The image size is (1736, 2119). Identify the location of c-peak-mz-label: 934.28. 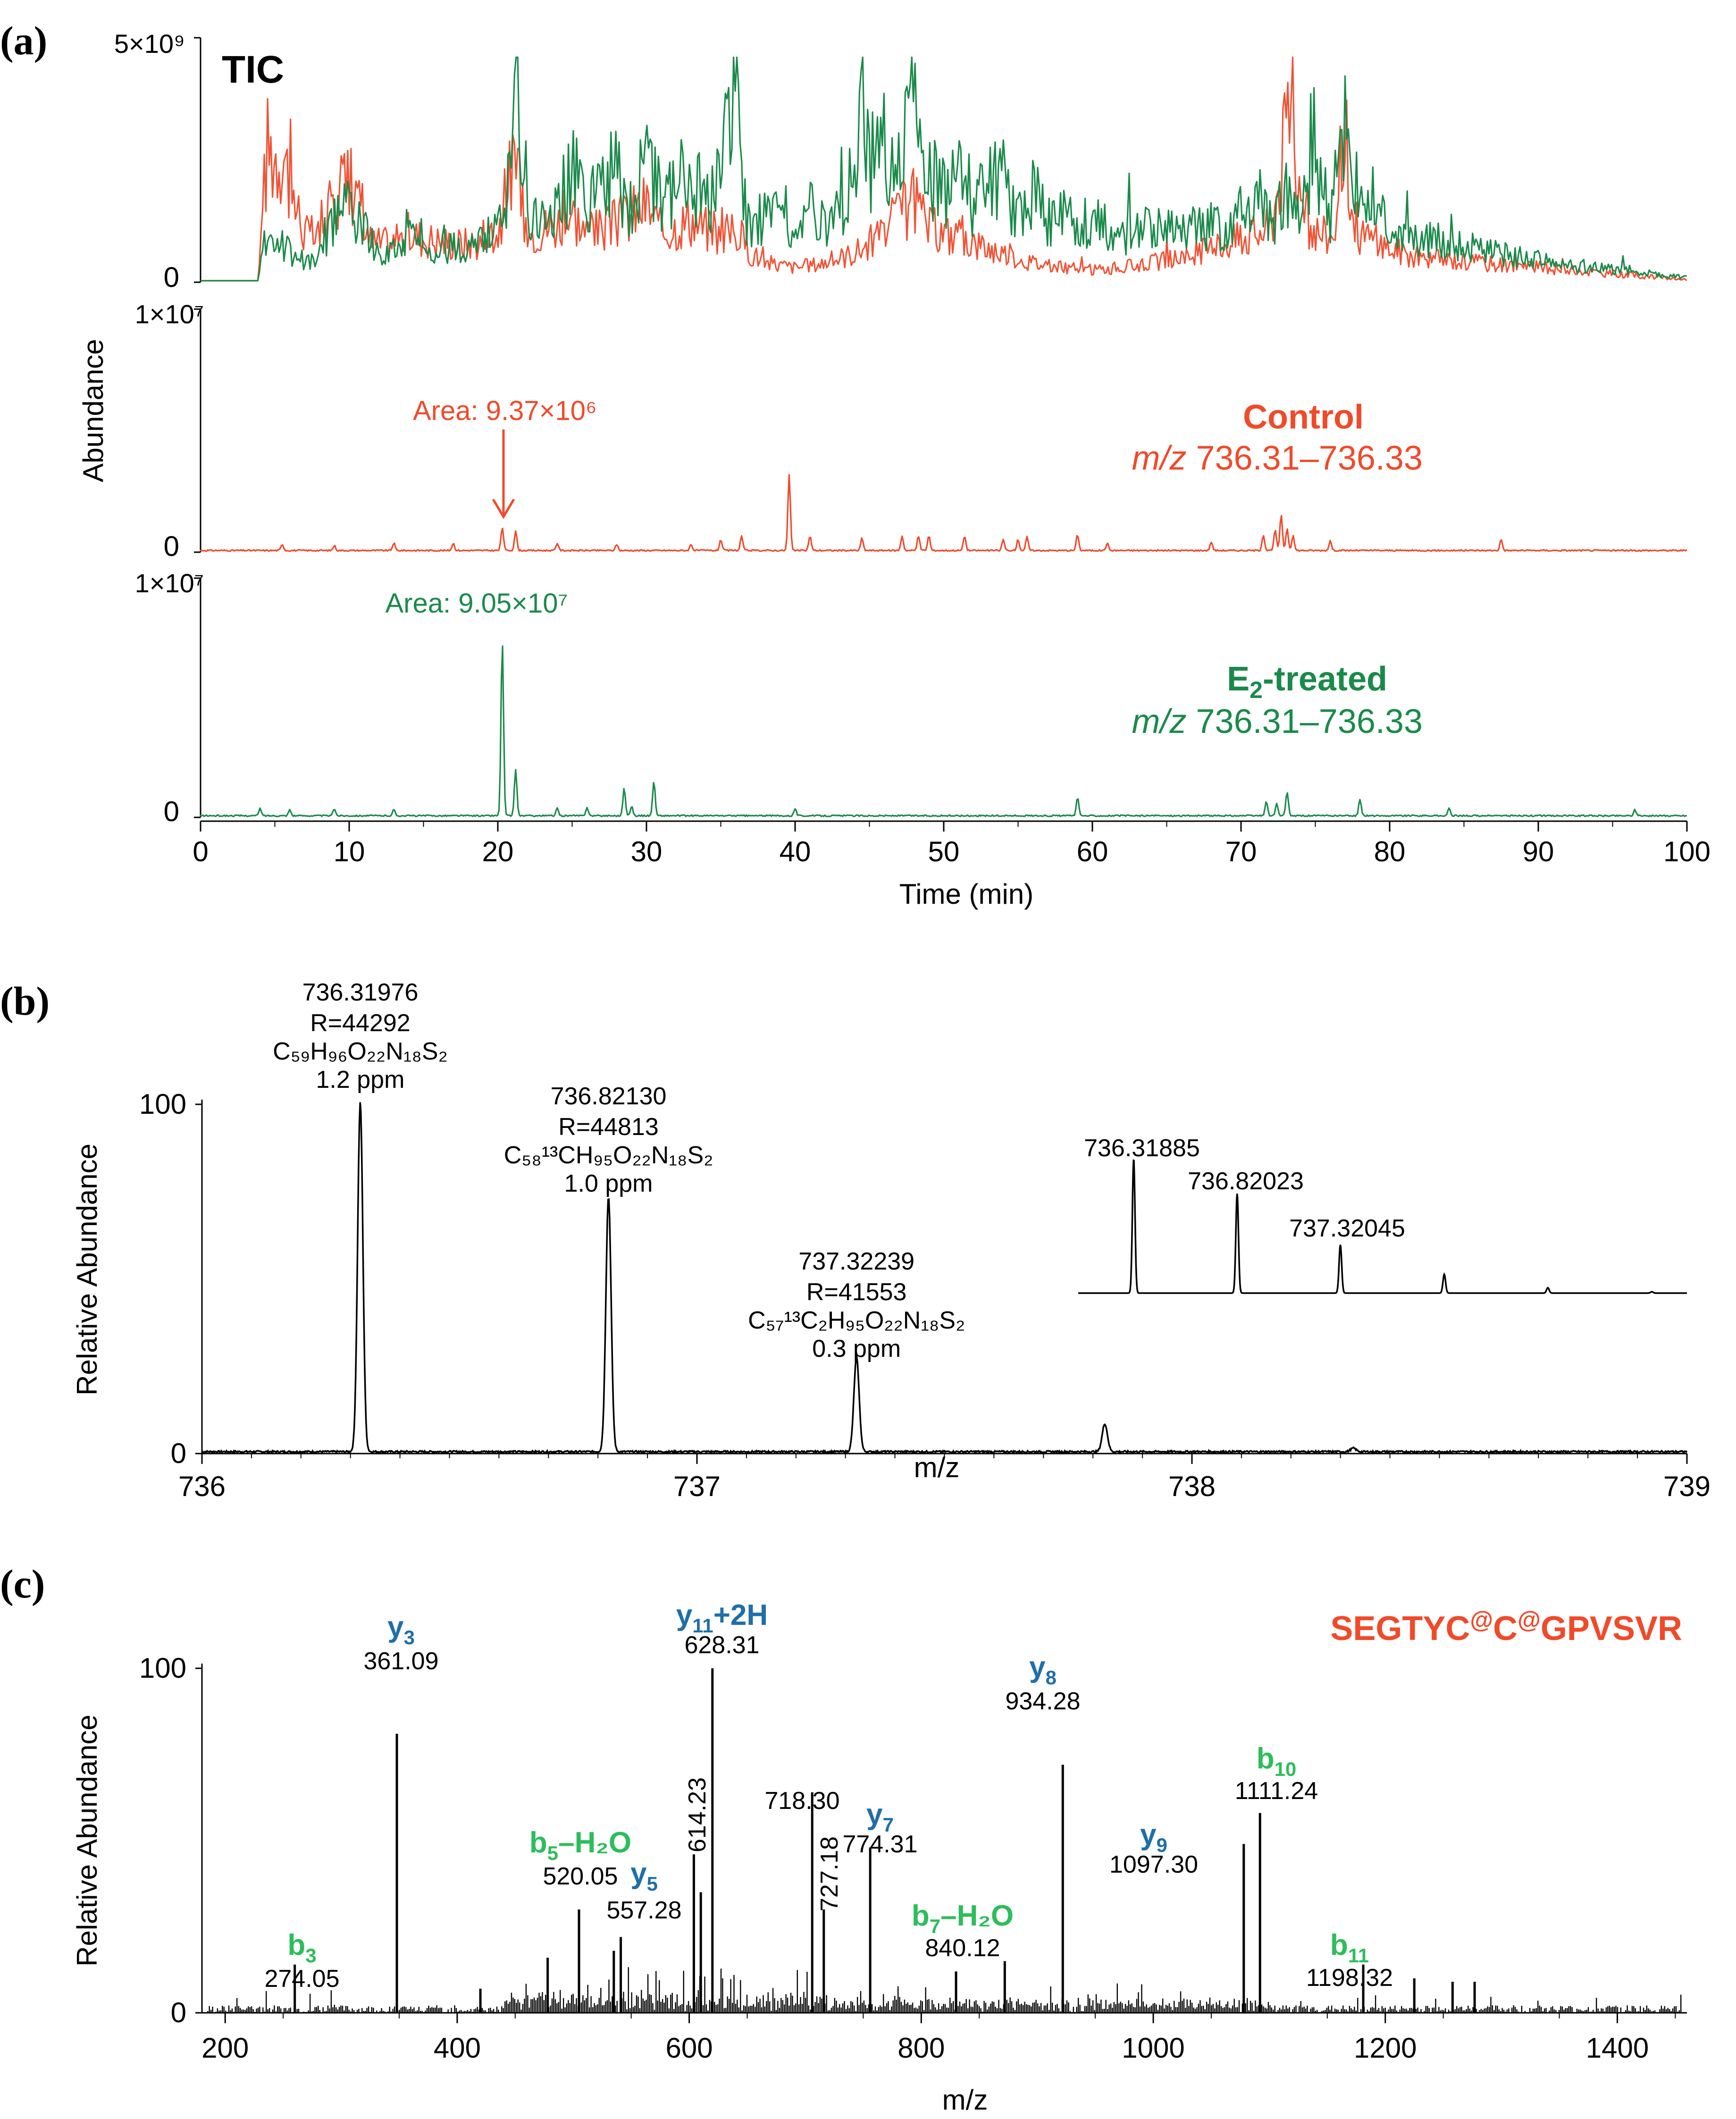
(1043, 1701).